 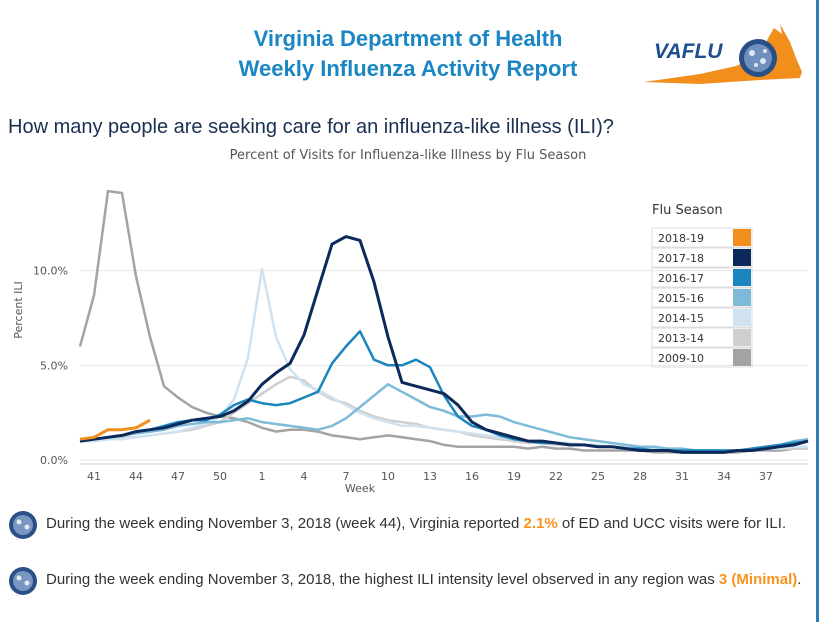 I want to click on note-1-highlight: 2.1%, so click(x=540, y=523).